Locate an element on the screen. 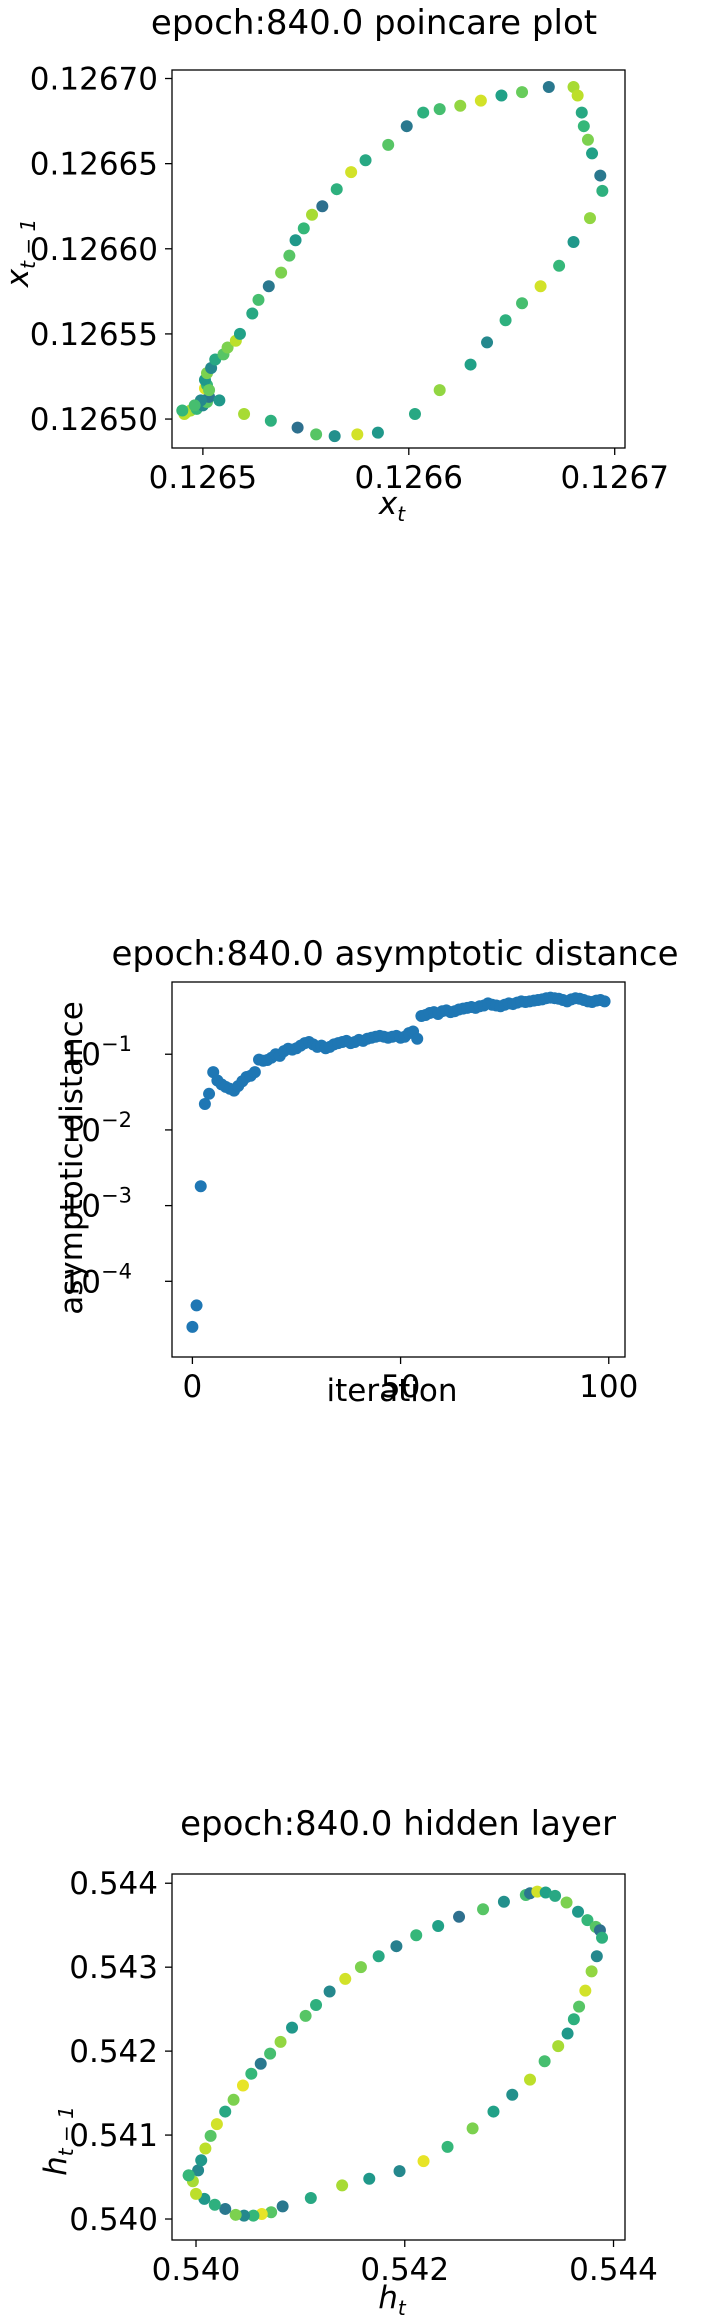  hidden-y-tick-label: 0.541 is located at coordinates (113, 2136).